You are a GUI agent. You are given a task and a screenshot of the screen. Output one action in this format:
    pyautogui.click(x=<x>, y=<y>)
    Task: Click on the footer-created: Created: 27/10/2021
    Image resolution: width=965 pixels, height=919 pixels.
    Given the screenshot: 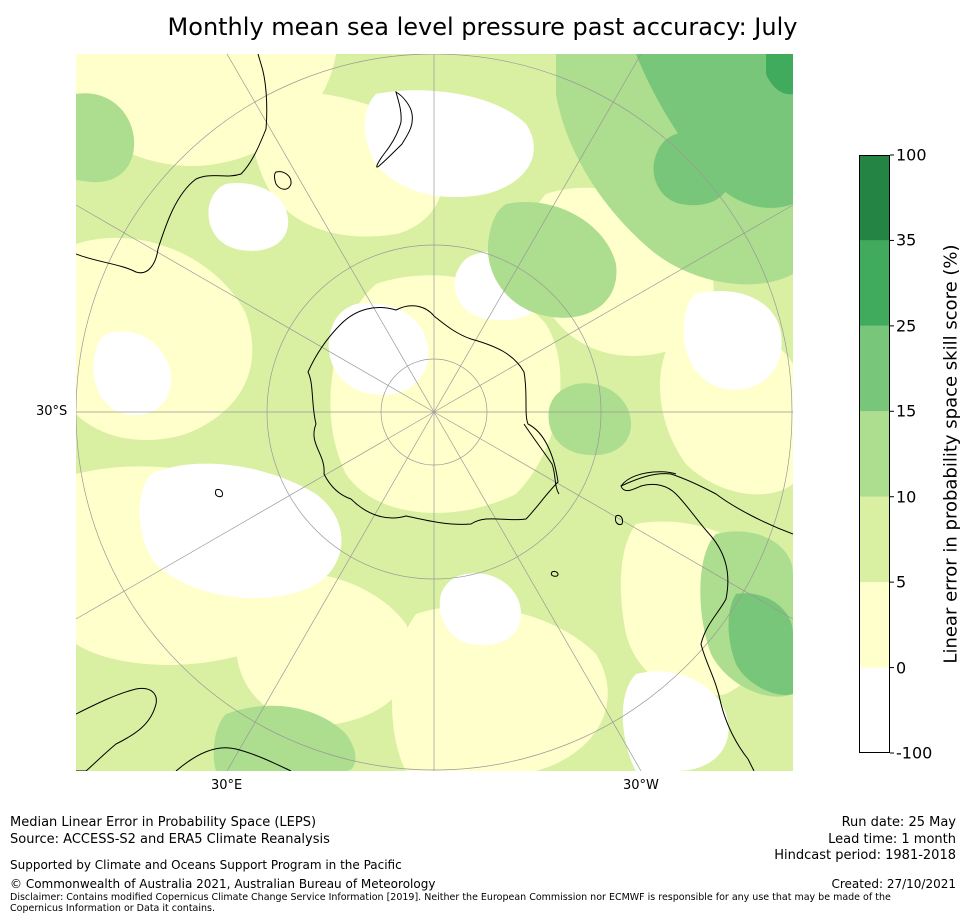 What is the action you would take?
    pyautogui.click(x=893, y=884)
    